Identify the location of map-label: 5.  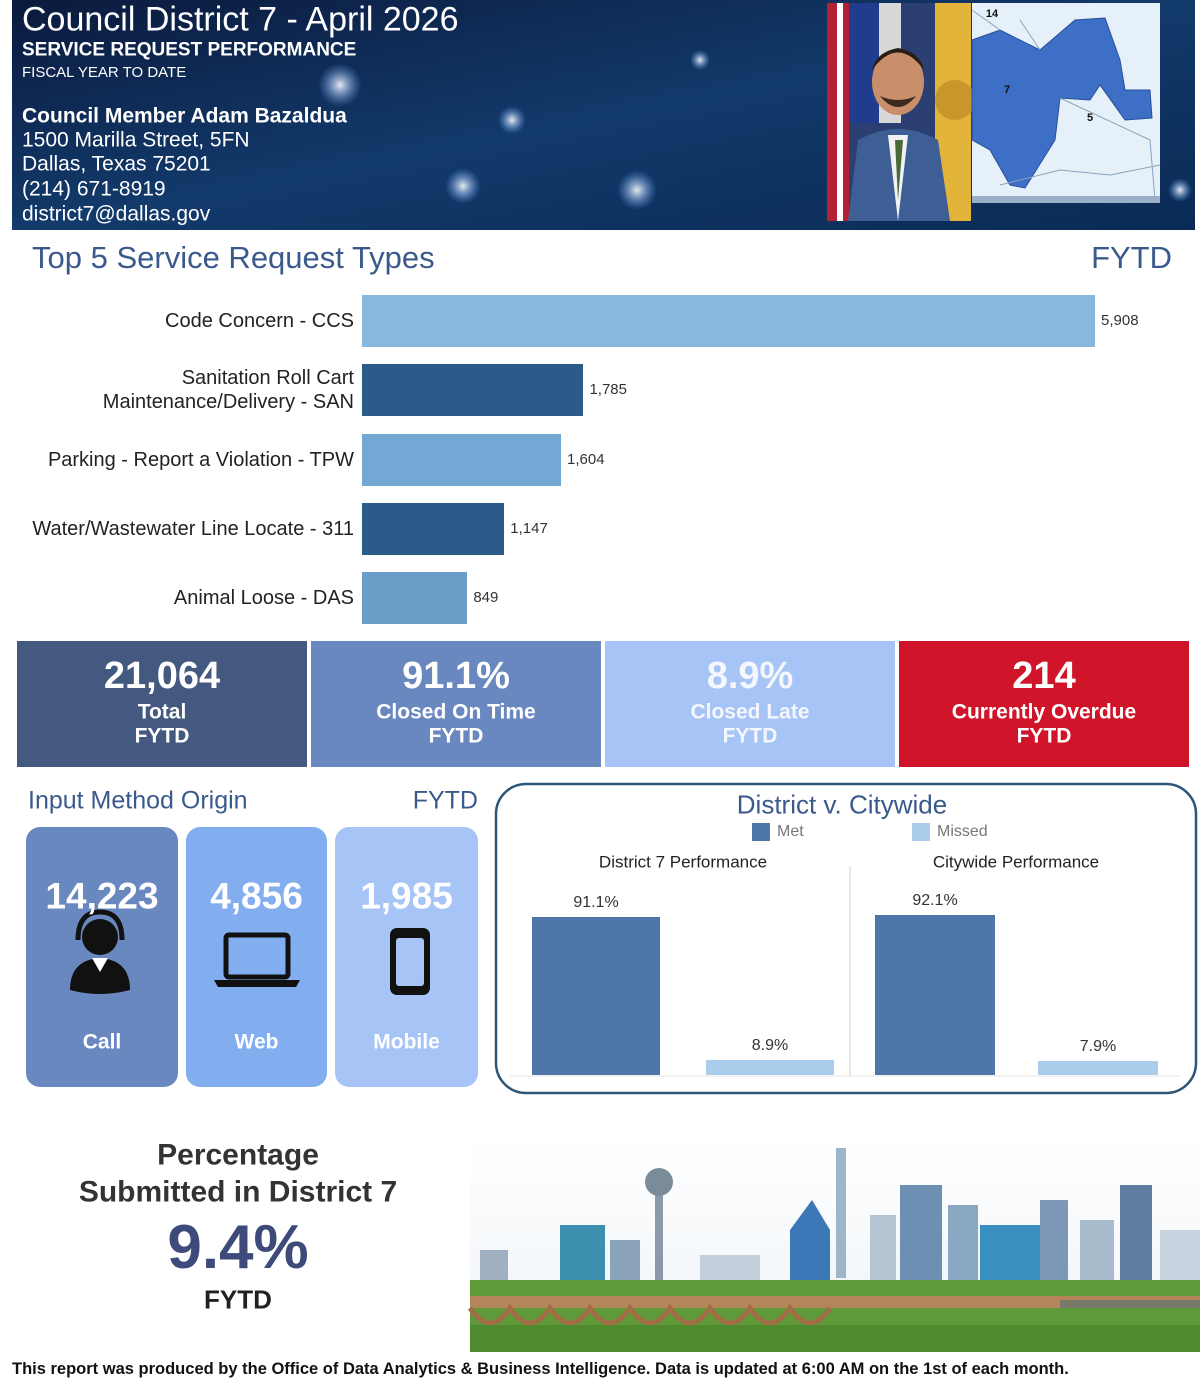
(1090, 117).